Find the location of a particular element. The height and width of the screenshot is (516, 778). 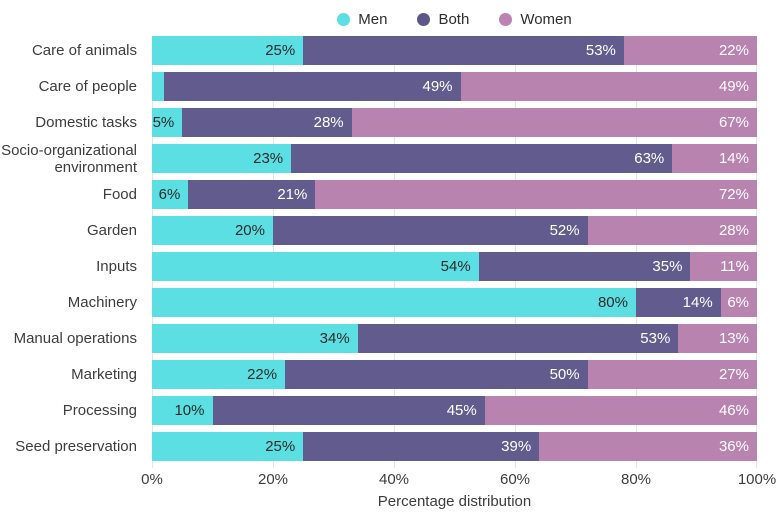

category-label: Manual operations is located at coordinates (75, 339).